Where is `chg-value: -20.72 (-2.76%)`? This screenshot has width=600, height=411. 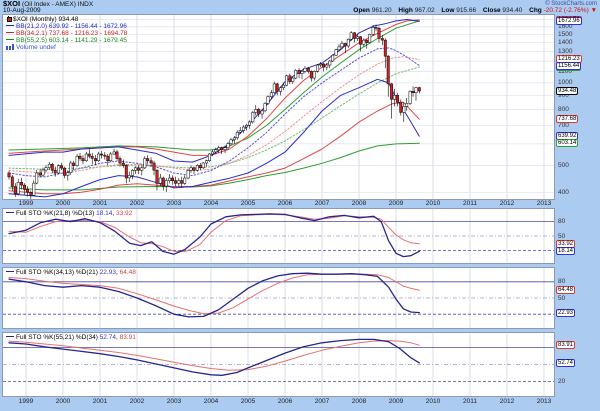
chg-value: -20.72 (-2.76%) is located at coordinates (566, 10).